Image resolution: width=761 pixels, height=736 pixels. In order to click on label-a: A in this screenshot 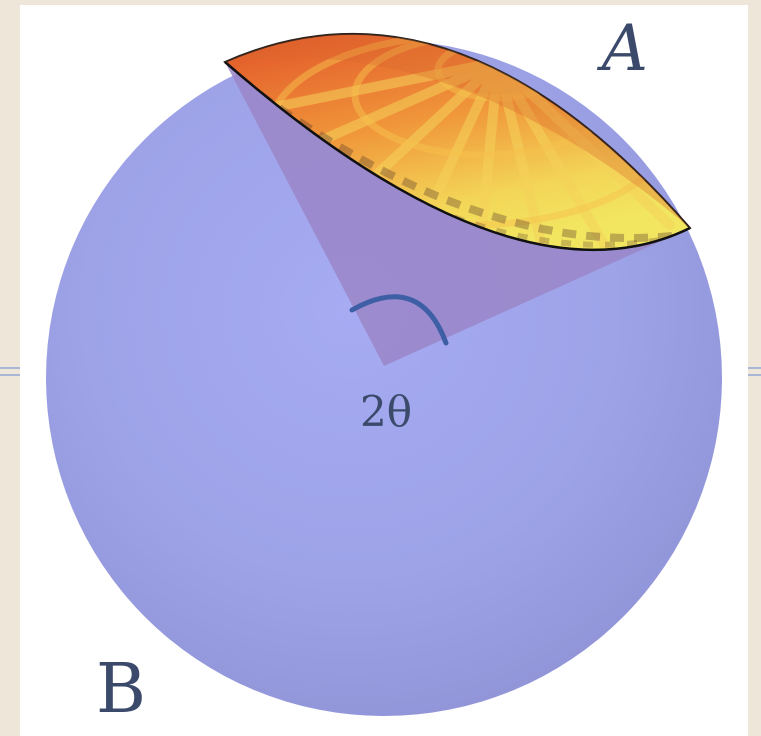, I will do `click(622, 49)`.